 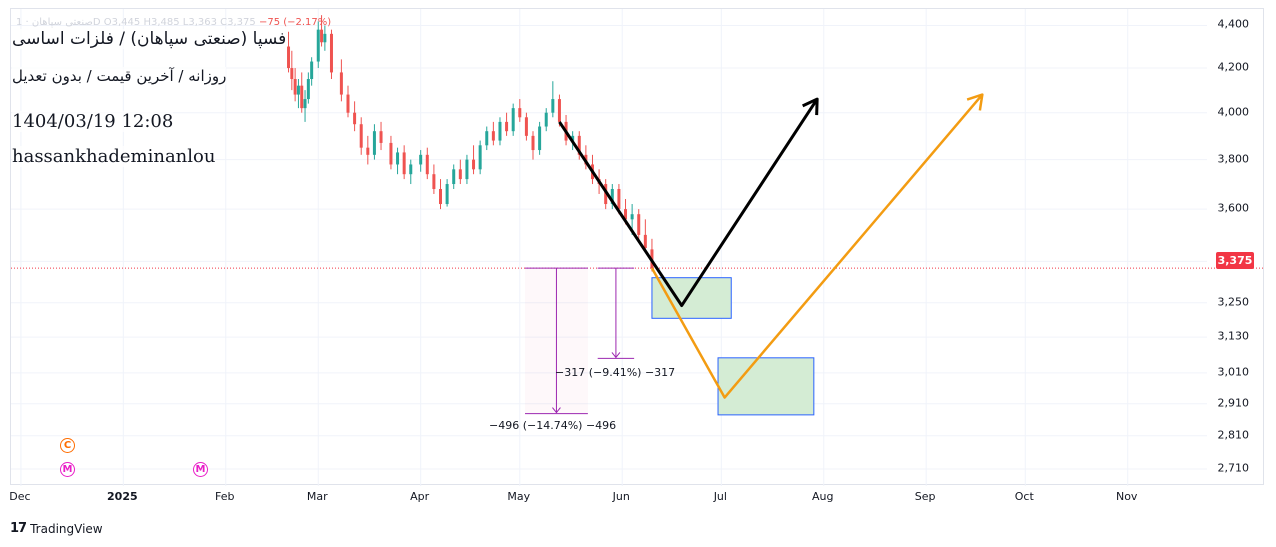 What do you see at coordinates (93, 121) in the screenshot?
I see `timestamp-label: 1404/03/19 12:08` at bounding box center [93, 121].